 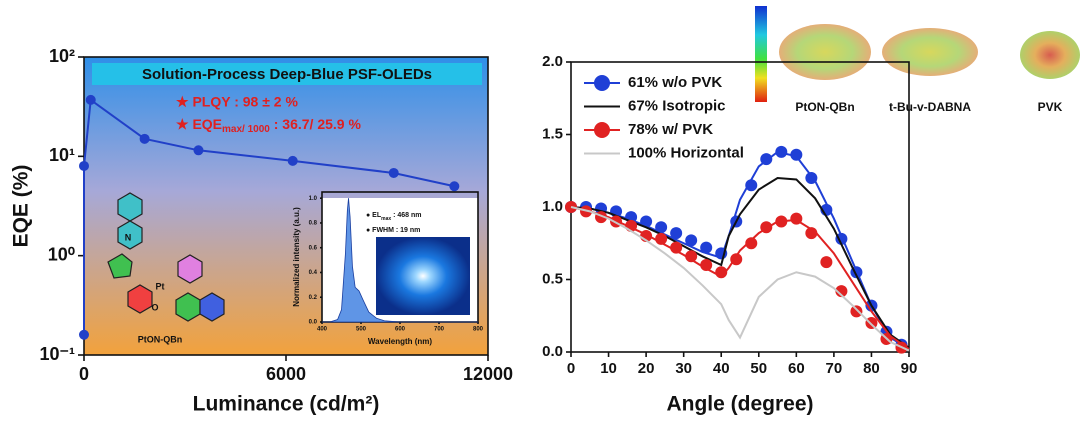 What do you see at coordinates (670, 129) in the screenshot?
I see `legend-label: 78% w/ PVK` at bounding box center [670, 129].